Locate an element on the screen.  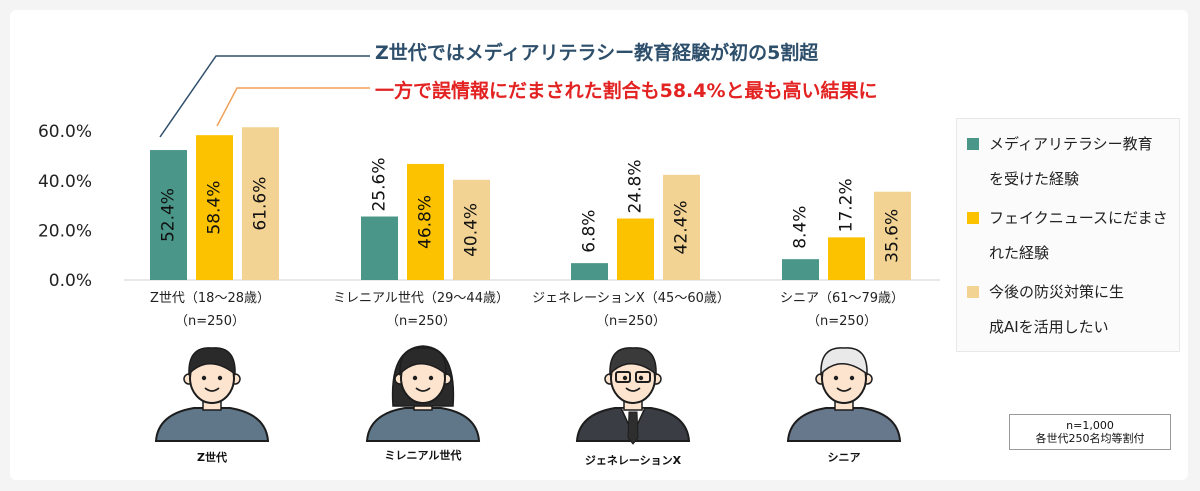
sample-note: n=1,000 各世代250名均等割付 is located at coordinates (1090, 432).